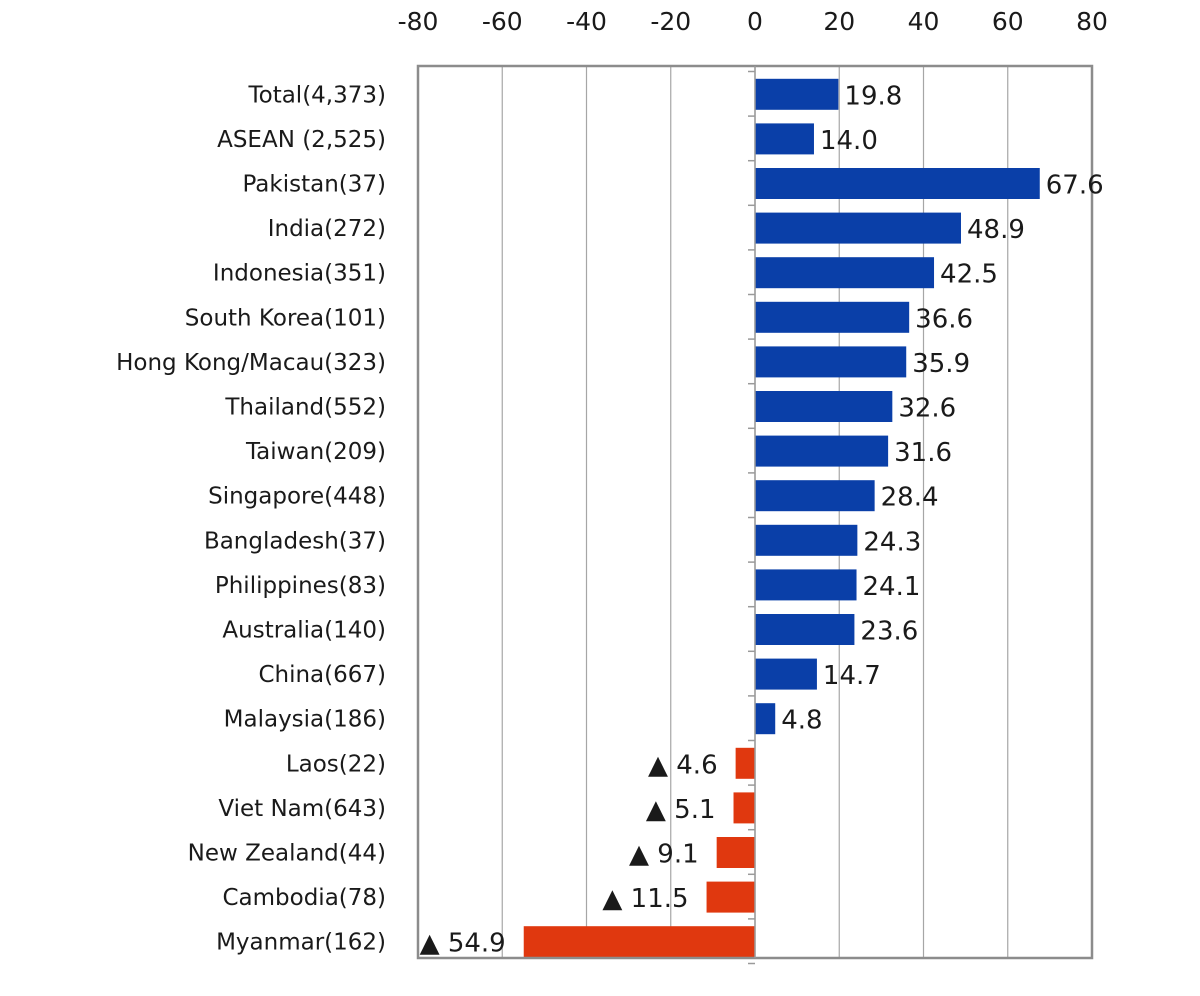 The image size is (1200, 996). What do you see at coordinates (683, 765) in the screenshot?
I see `data-label: ▲ 4.6` at bounding box center [683, 765].